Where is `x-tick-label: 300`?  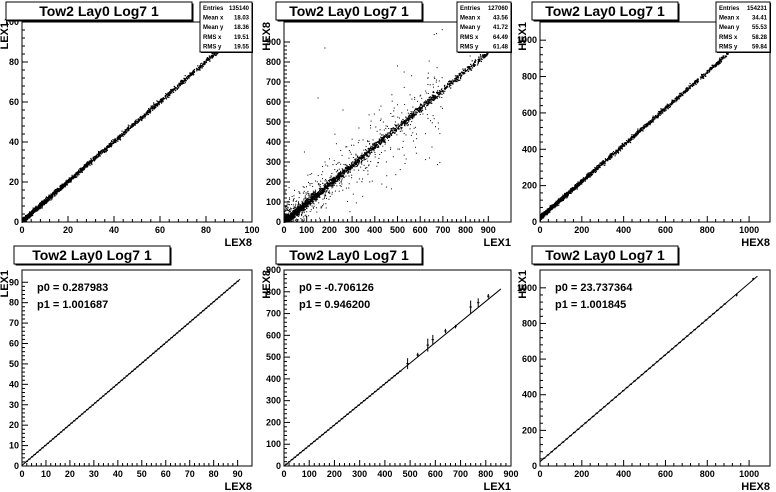 x-tick-label: 300 is located at coordinates (352, 230).